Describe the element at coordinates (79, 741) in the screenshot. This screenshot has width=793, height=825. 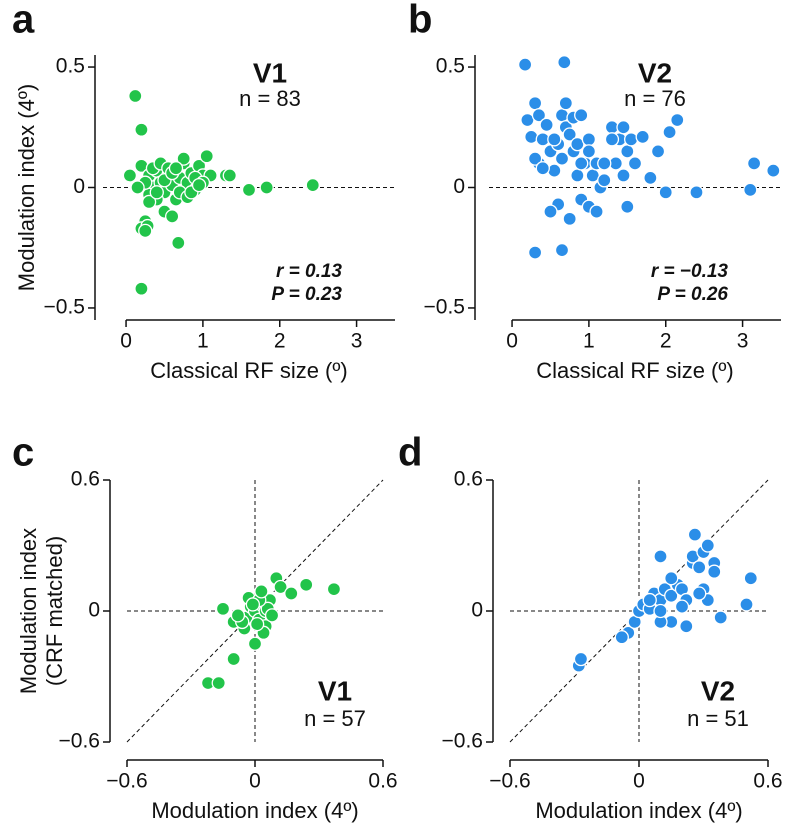
I see `y-tick-label: −0.6` at that location.